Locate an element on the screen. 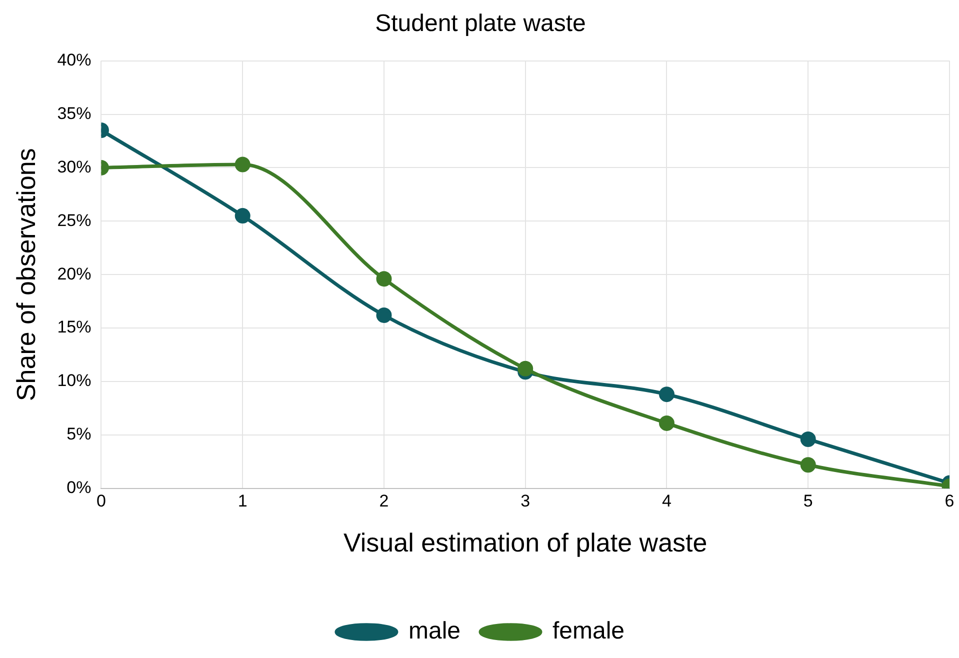 The width and height of the screenshot is (959, 658). legend-label: male is located at coordinates (434, 631).